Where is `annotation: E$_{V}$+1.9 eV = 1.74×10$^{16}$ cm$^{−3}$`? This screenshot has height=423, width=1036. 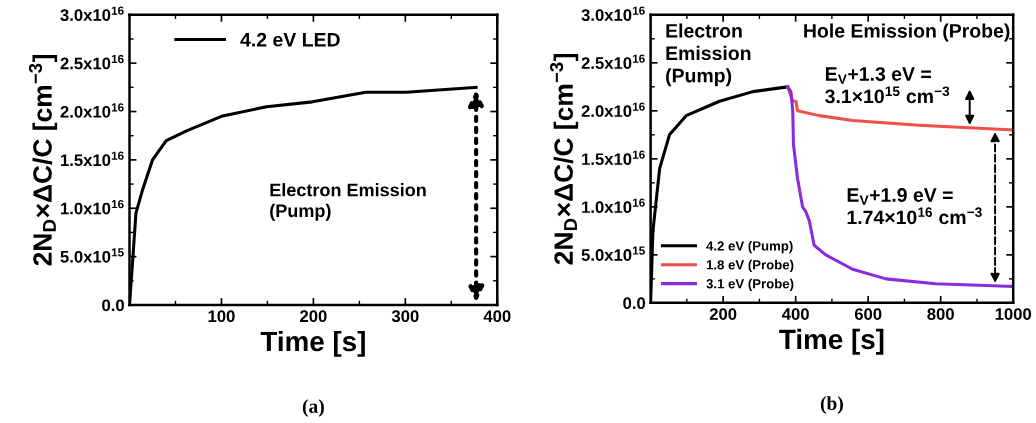 annotation: E$_{V}$+1.9 eV = 1.74×10$^{16}$ cm$^{−3}$ is located at coordinates (914, 206).